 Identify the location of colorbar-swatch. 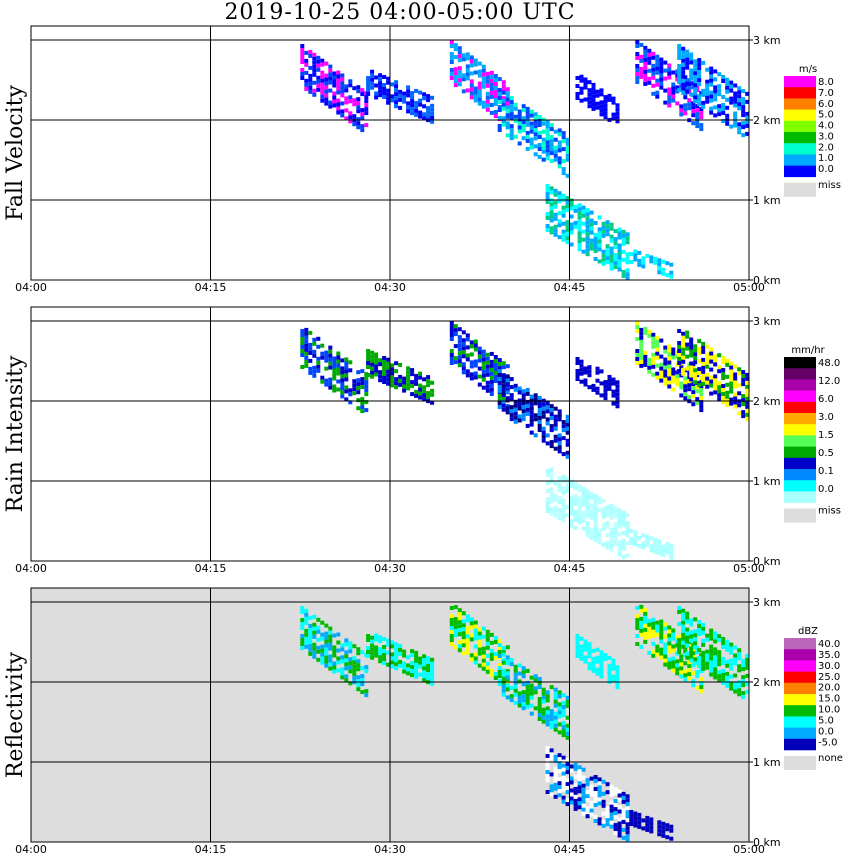
(800, 115).